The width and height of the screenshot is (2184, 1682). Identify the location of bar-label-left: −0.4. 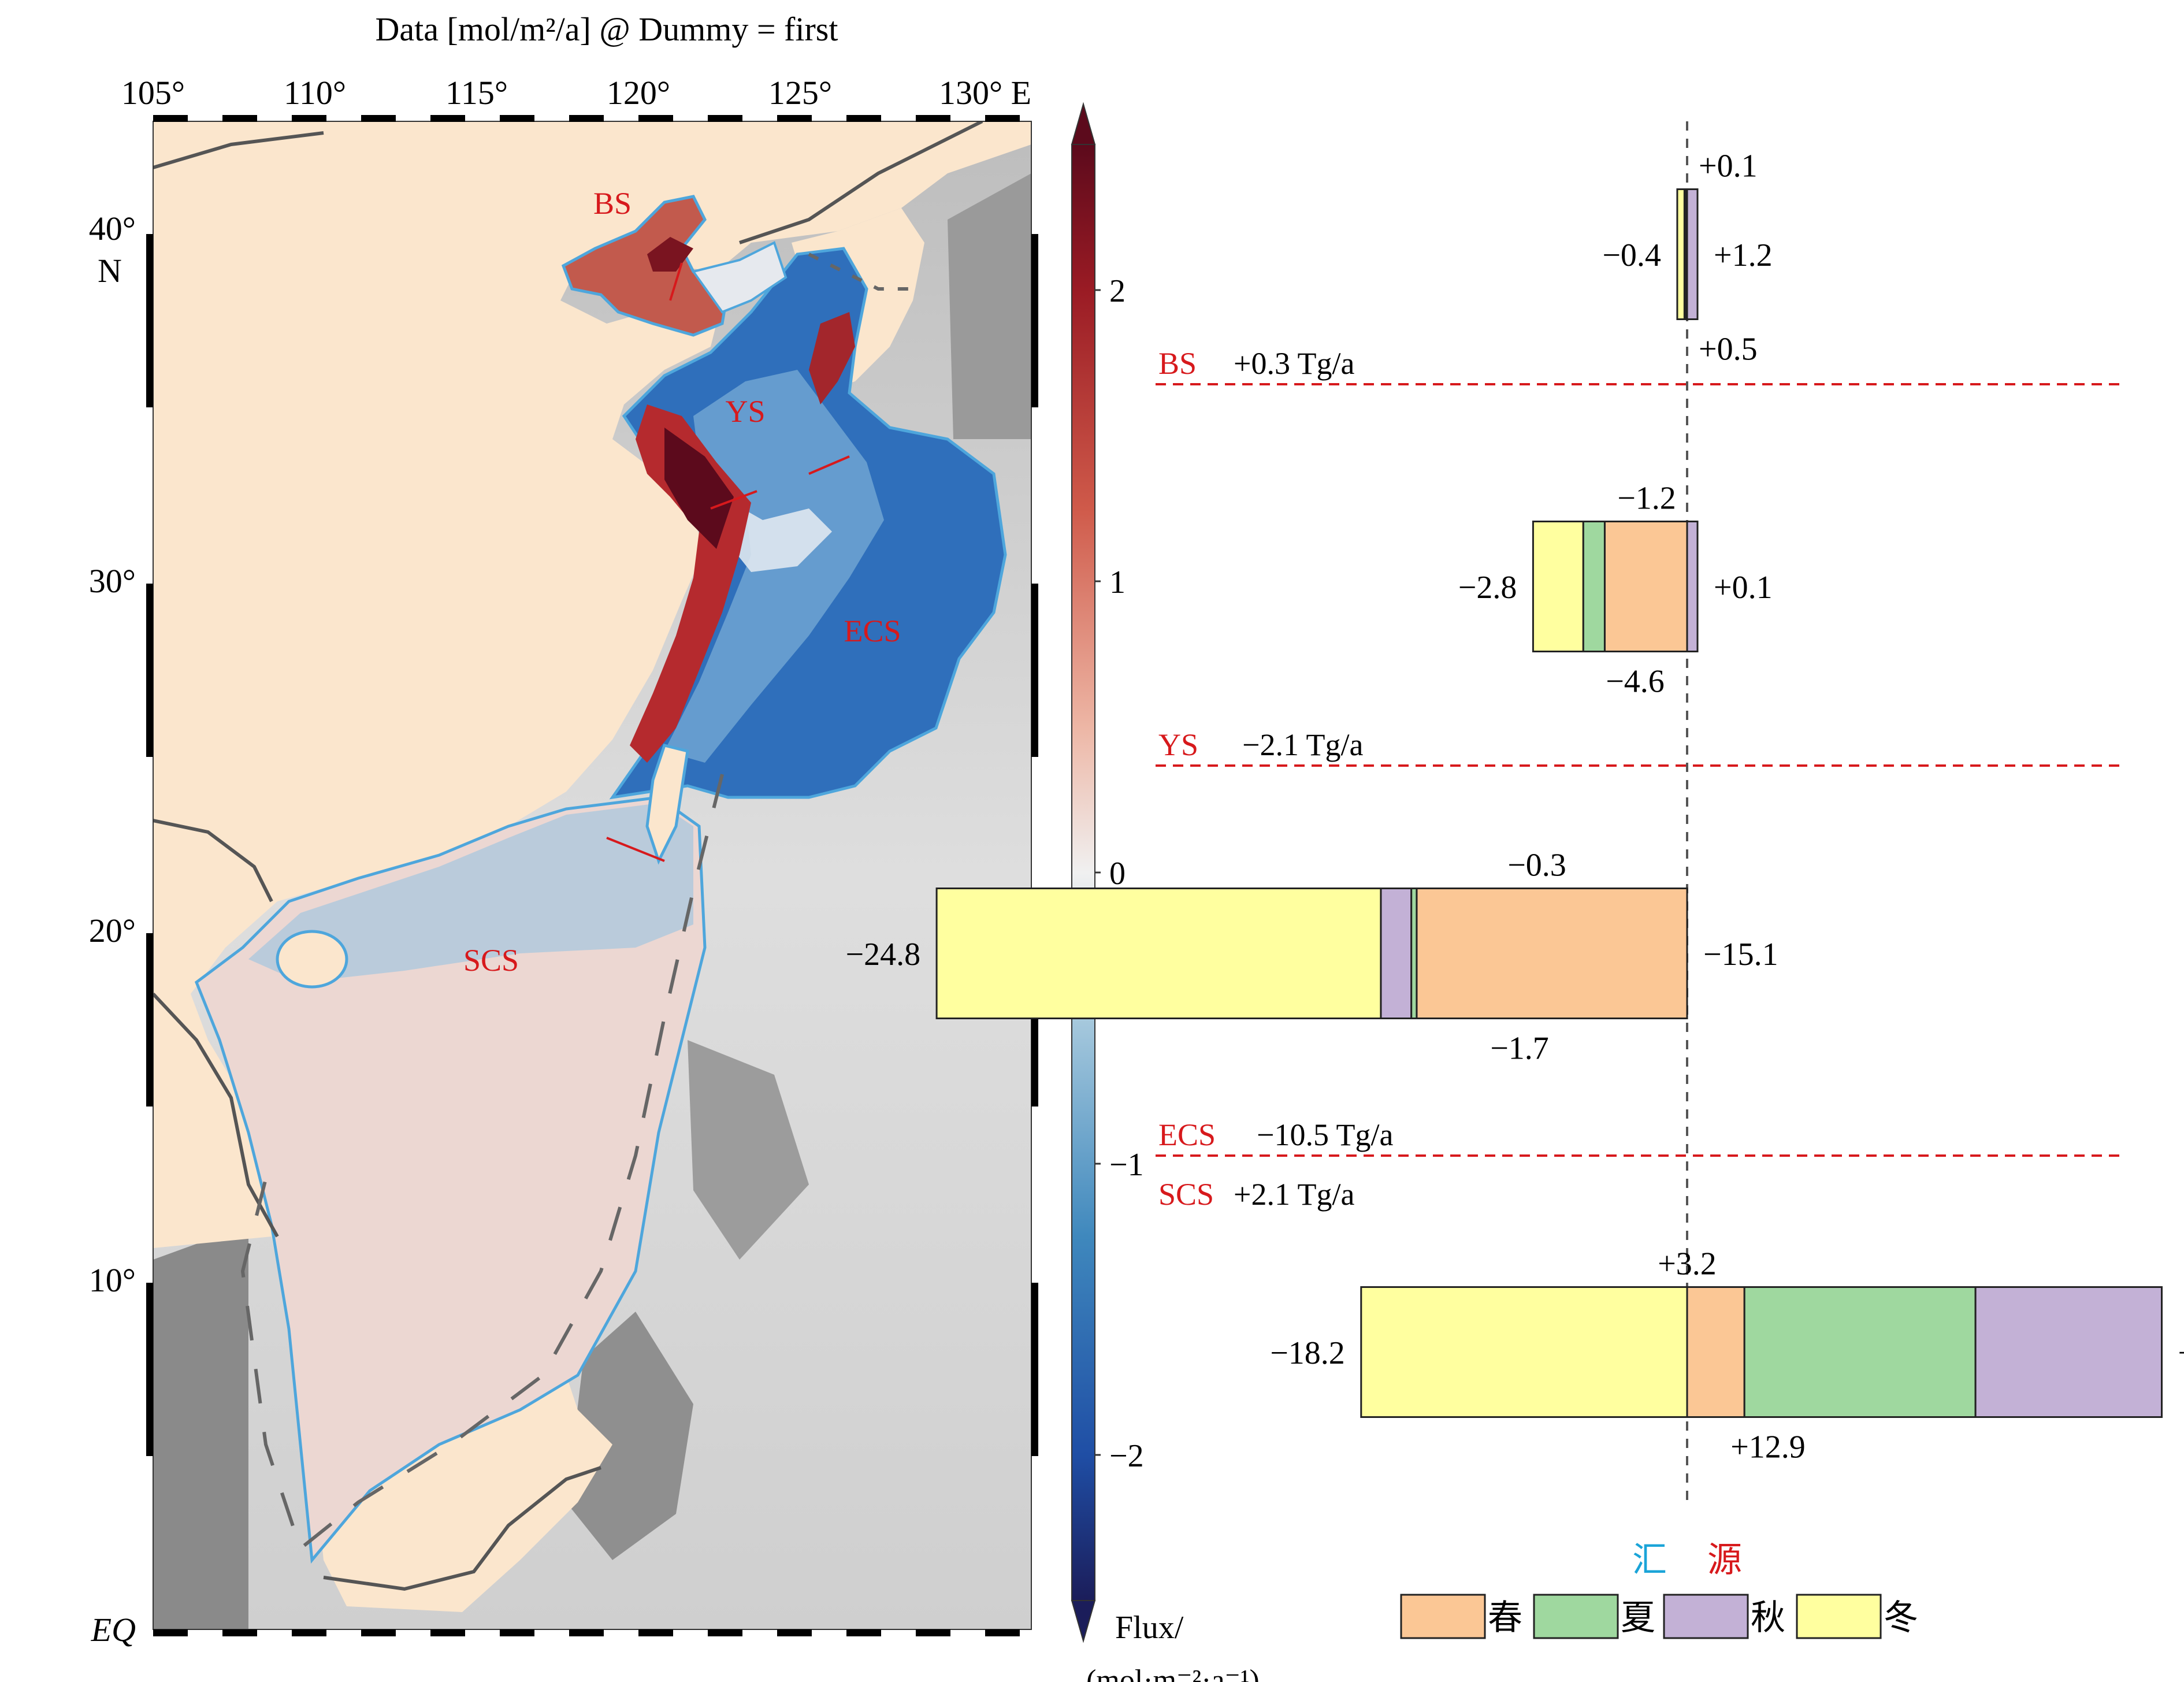
(1631, 255).